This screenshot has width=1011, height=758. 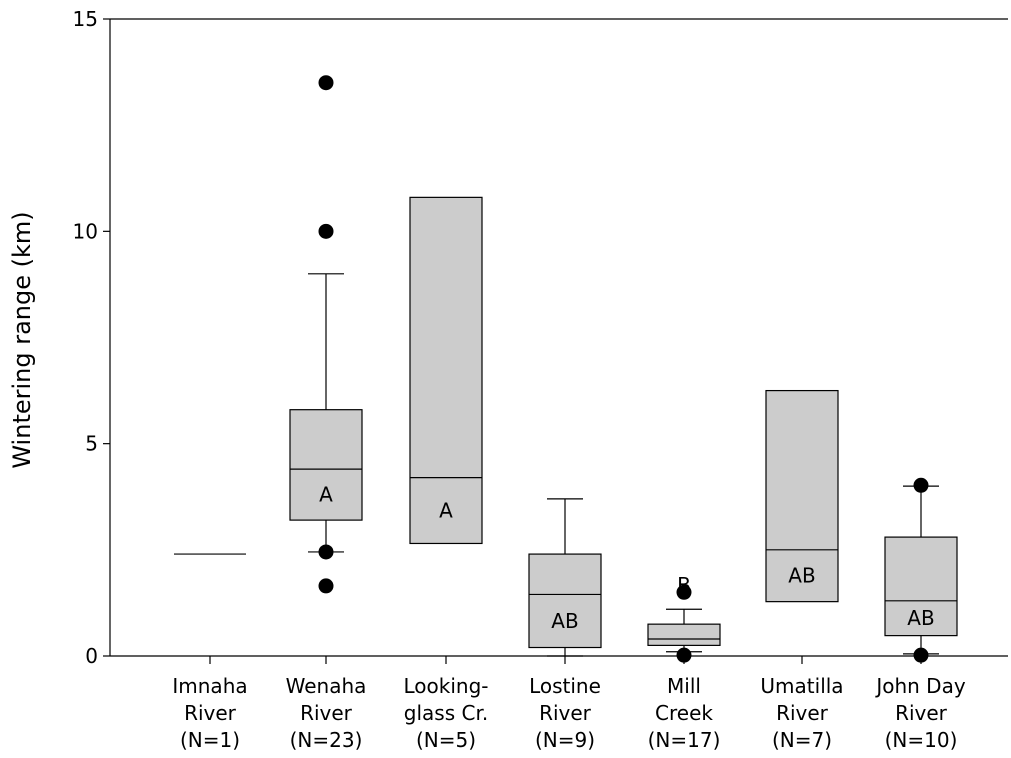 I want to click on category-label: (N=10), so click(x=921, y=740).